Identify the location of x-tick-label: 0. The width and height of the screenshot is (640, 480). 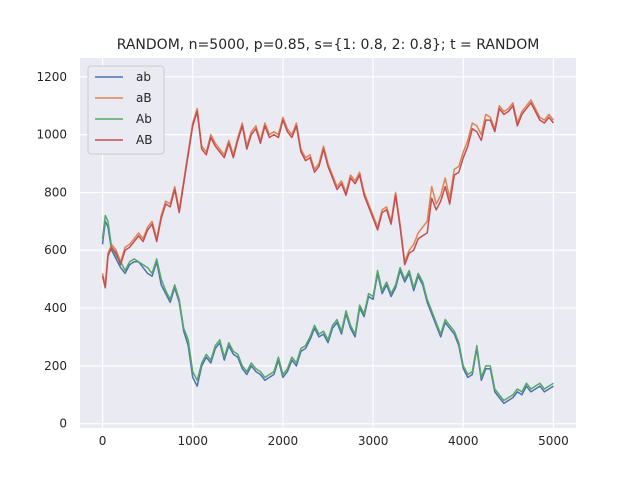
(103, 441).